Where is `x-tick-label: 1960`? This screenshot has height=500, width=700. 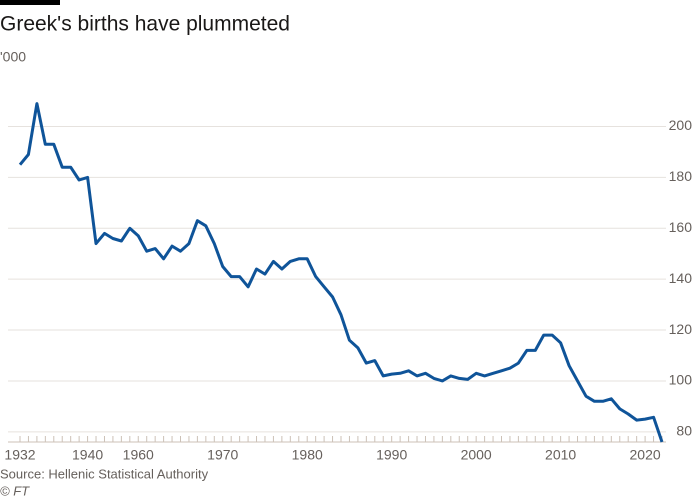
x-tick-label: 1960 is located at coordinates (138, 455).